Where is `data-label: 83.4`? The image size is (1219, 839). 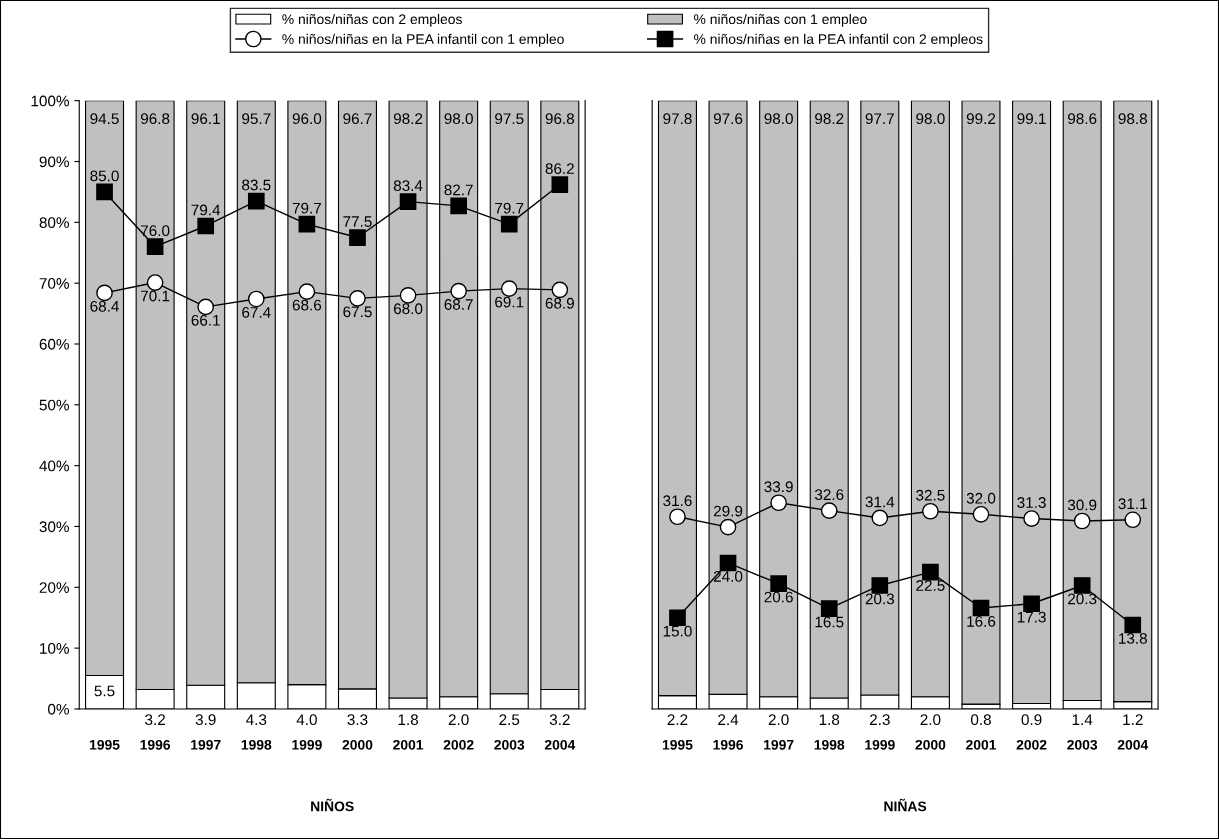
data-label: 83.4 is located at coordinates (408, 186).